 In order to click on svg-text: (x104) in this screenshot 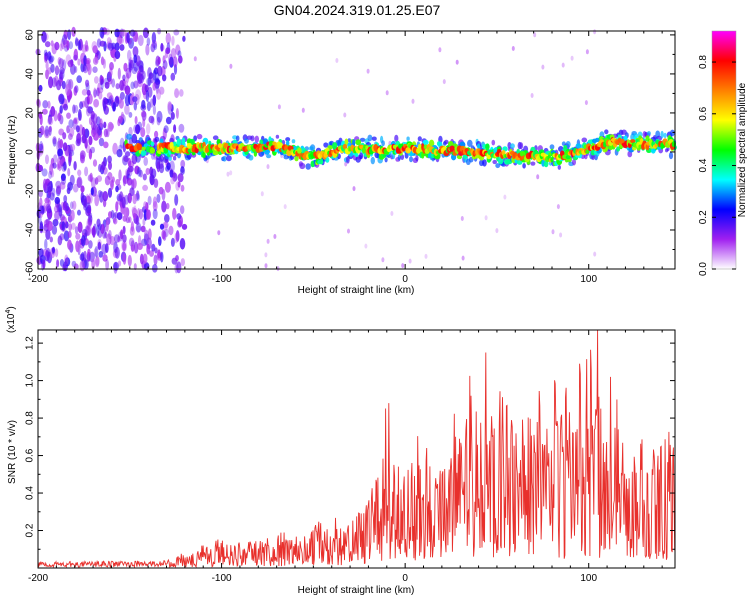, I will do `click(11, 319)`.